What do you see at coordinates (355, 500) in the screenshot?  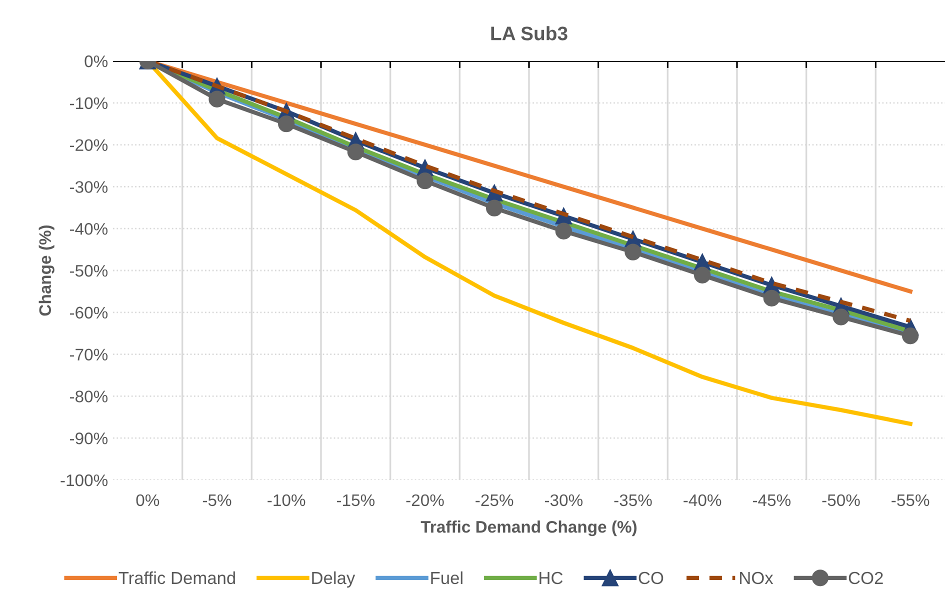 I see `x-tick-label: -15%` at bounding box center [355, 500].